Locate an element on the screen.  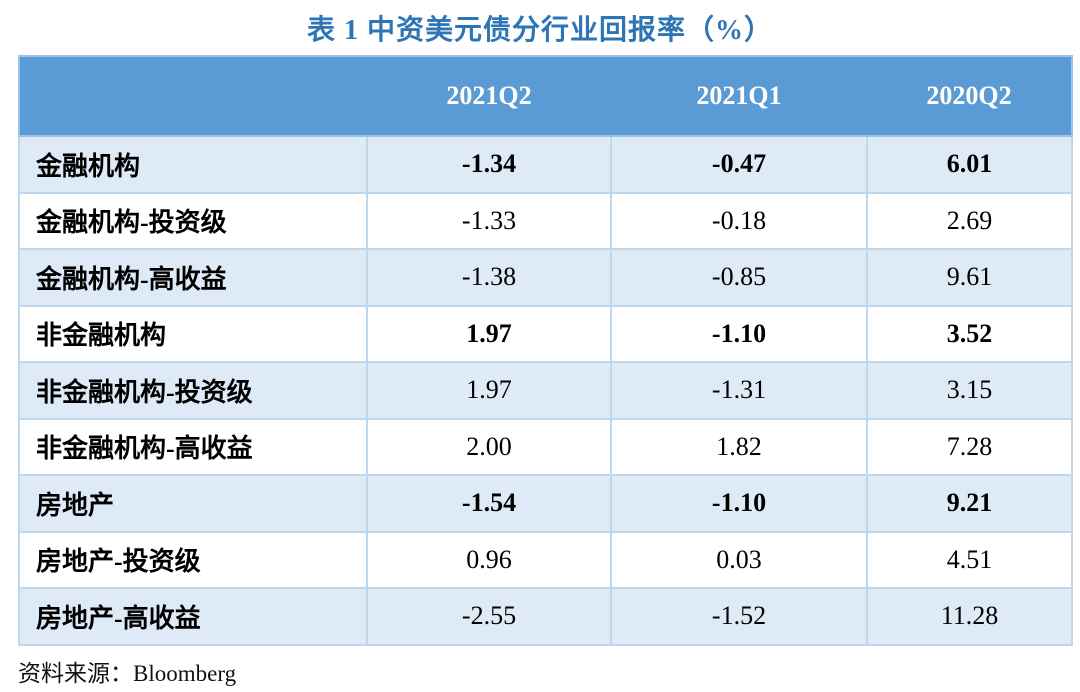
value-2020q2: 4.51 is located at coordinates (969, 559).